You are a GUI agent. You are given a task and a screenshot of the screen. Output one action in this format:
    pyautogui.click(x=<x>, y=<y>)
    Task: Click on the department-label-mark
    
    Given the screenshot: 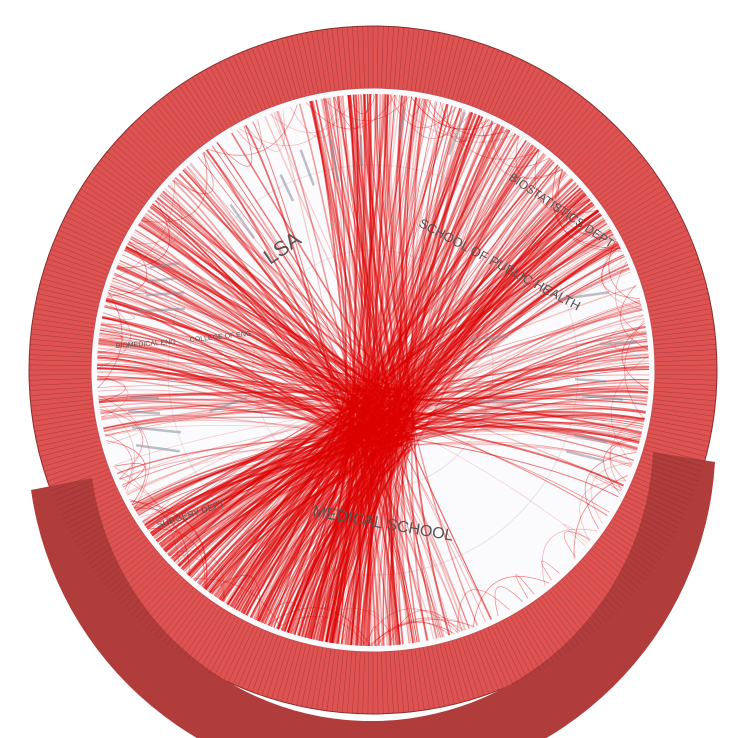 What is the action you would take?
    pyautogui.click(x=164, y=294)
    